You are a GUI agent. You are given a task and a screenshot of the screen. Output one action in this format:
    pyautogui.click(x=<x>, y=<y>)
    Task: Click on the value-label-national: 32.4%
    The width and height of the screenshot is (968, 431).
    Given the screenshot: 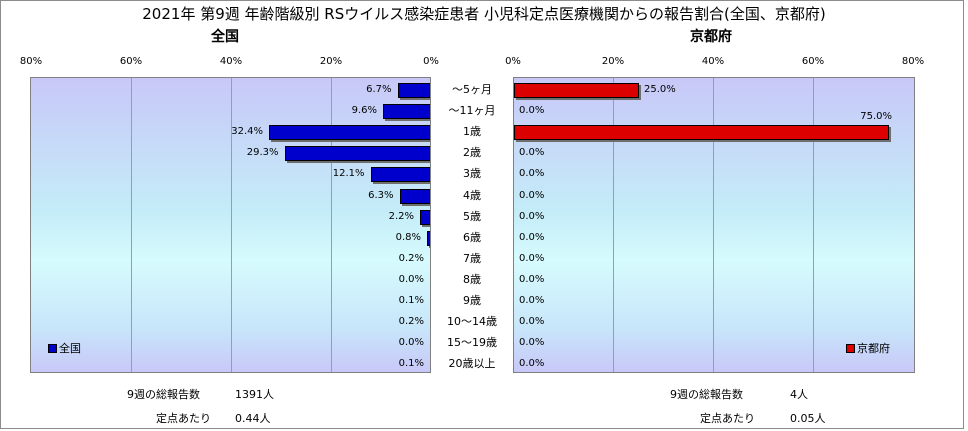 What is the action you would take?
    pyautogui.click(x=247, y=132)
    